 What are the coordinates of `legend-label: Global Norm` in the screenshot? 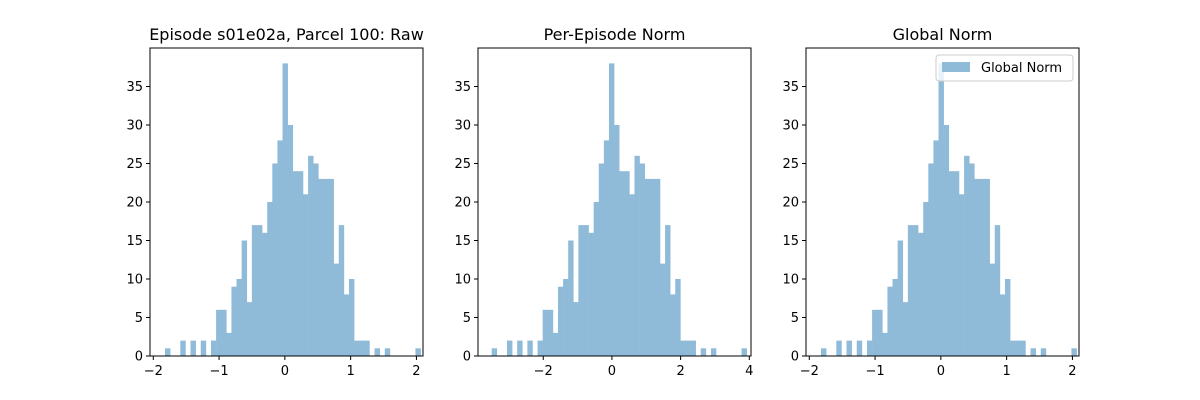 It's located at (1021, 68).